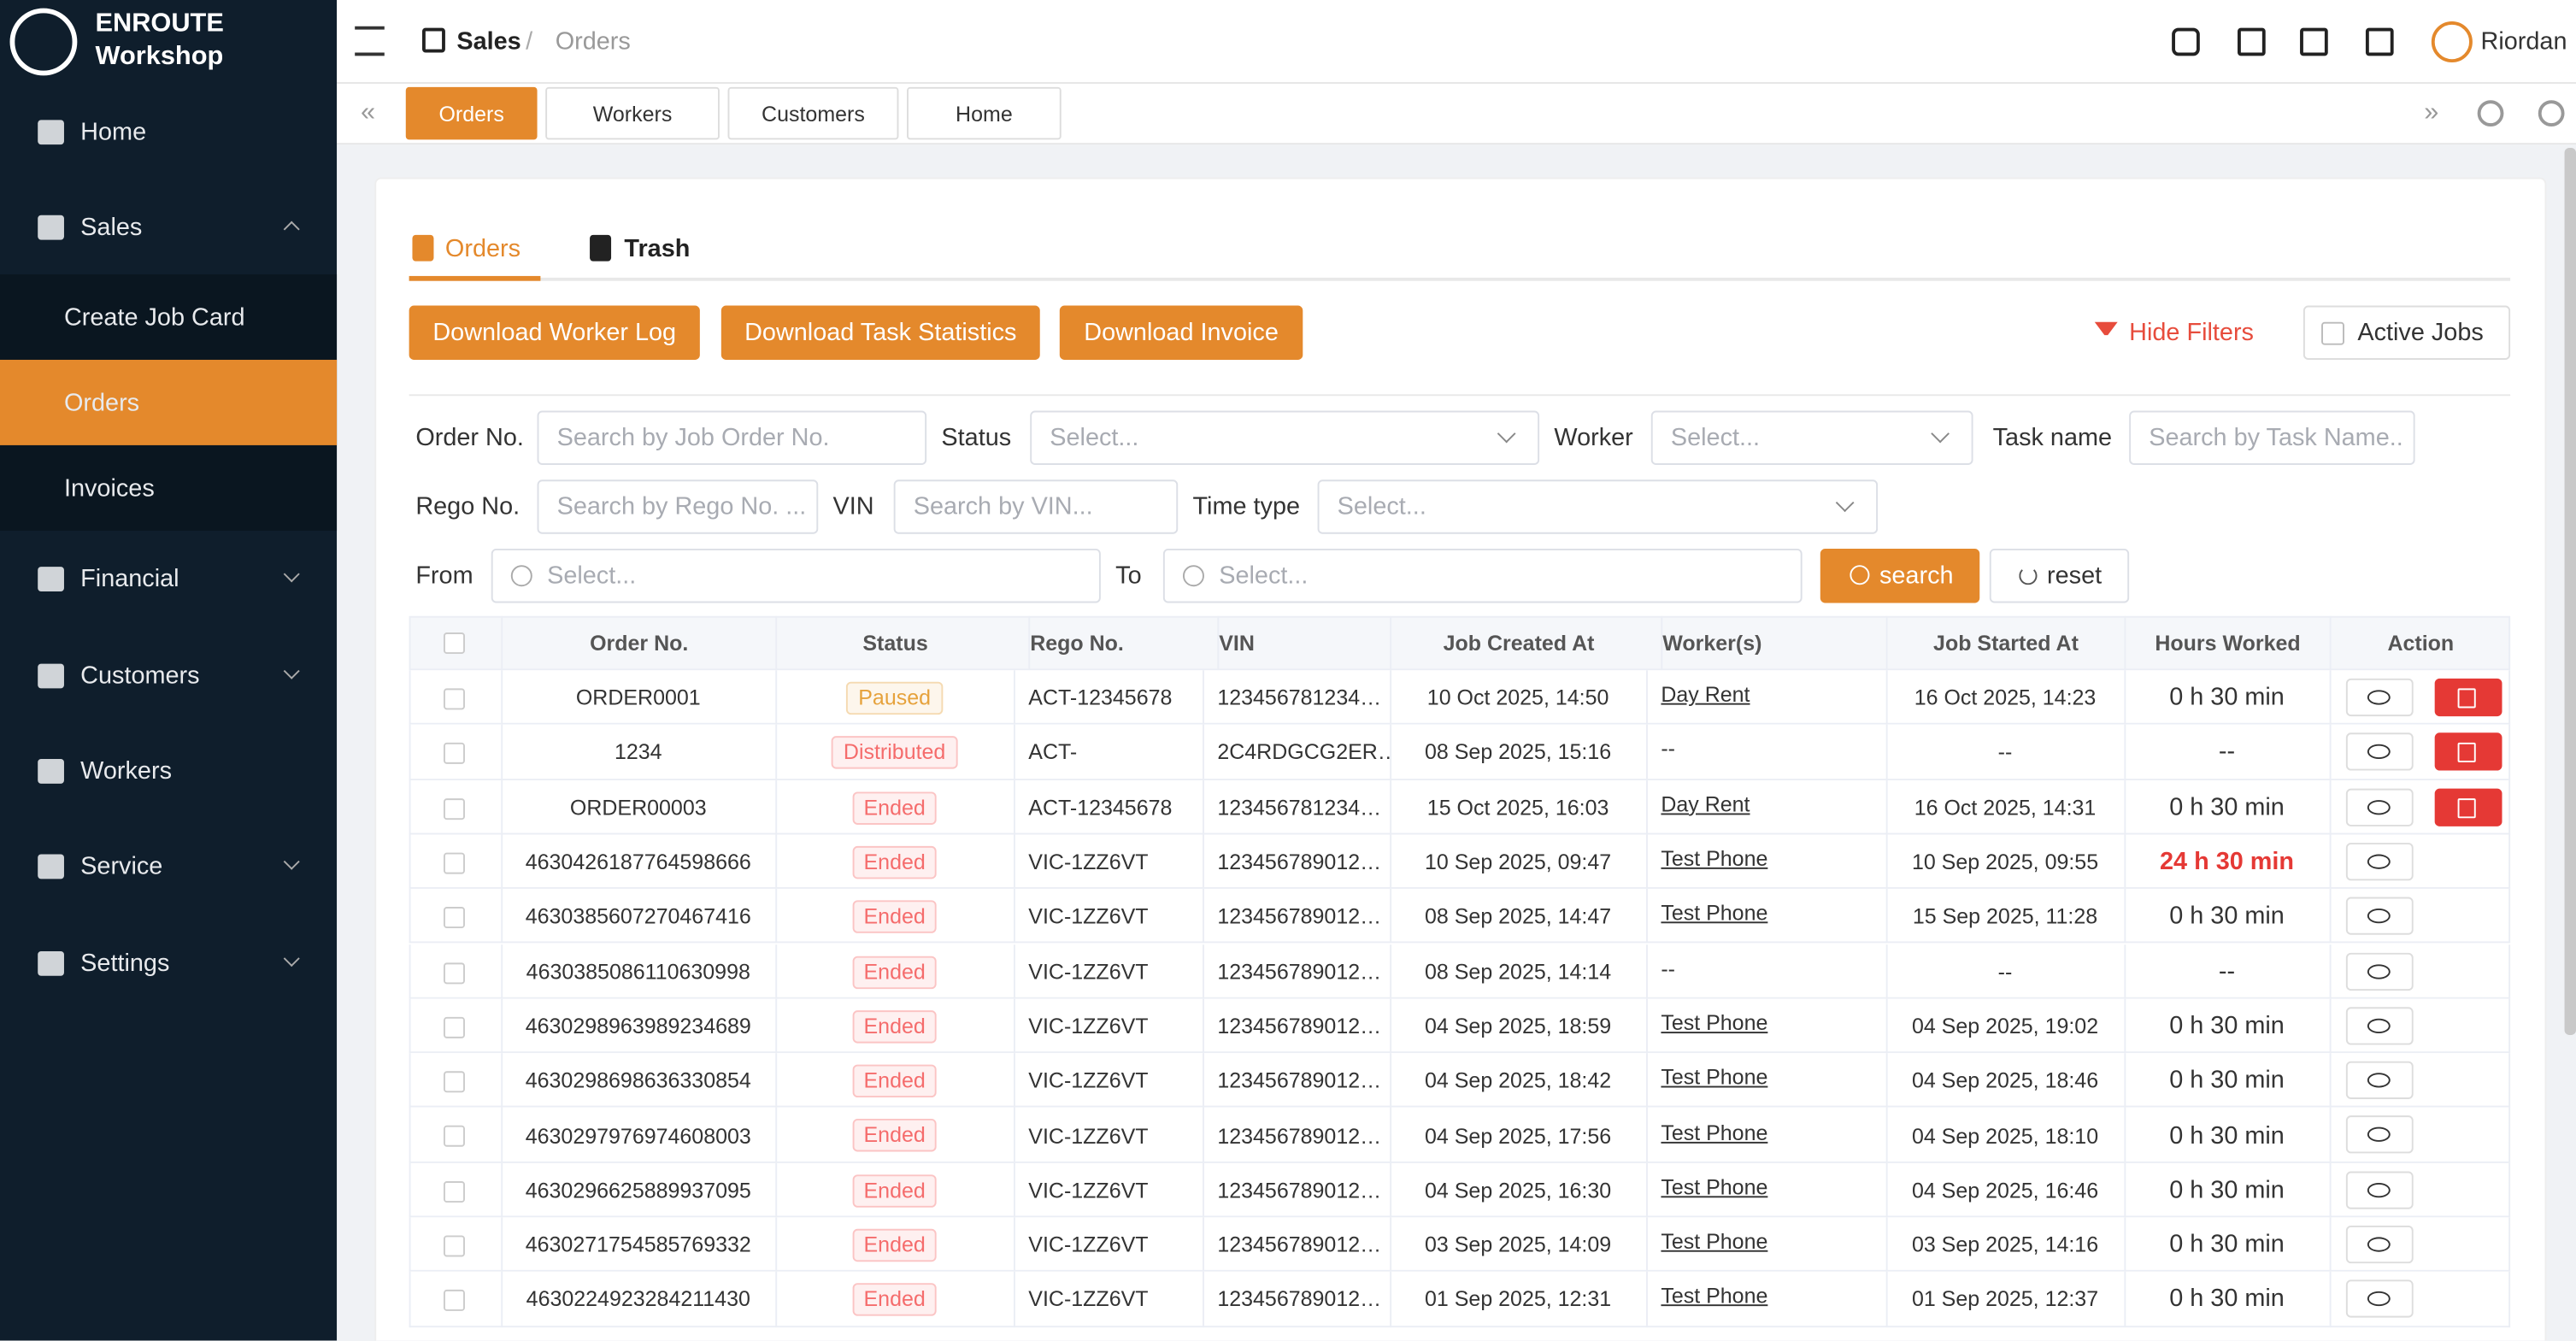 The width and height of the screenshot is (2576, 1341). What do you see at coordinates (187, 488) in the screenshot?
I see `submenu-item: Invoices` at bounding box center [187, 488].